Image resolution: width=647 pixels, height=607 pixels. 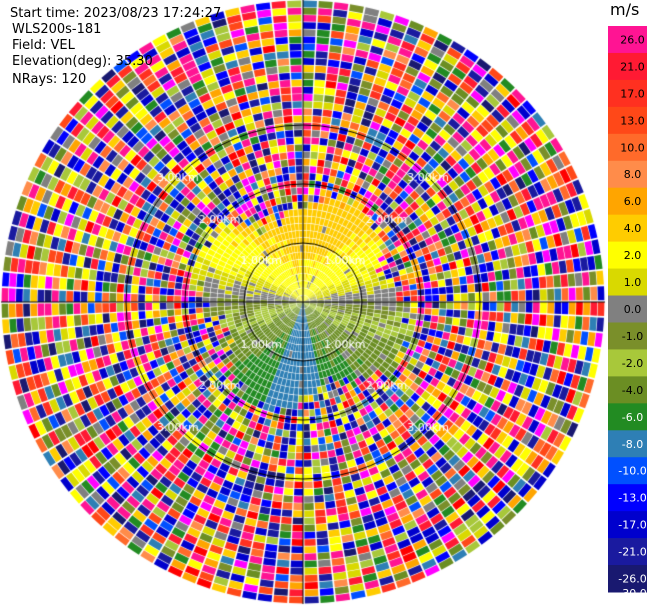 I want to click on colorbar-tick-label: 13.0, so click(x=632, y=120).